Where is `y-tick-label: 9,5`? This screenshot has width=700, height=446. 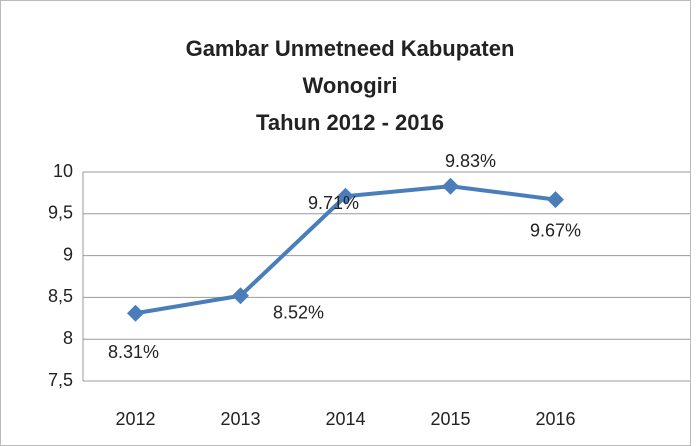 y-tick-label: 9,5 is located at coordinates (60, 213).